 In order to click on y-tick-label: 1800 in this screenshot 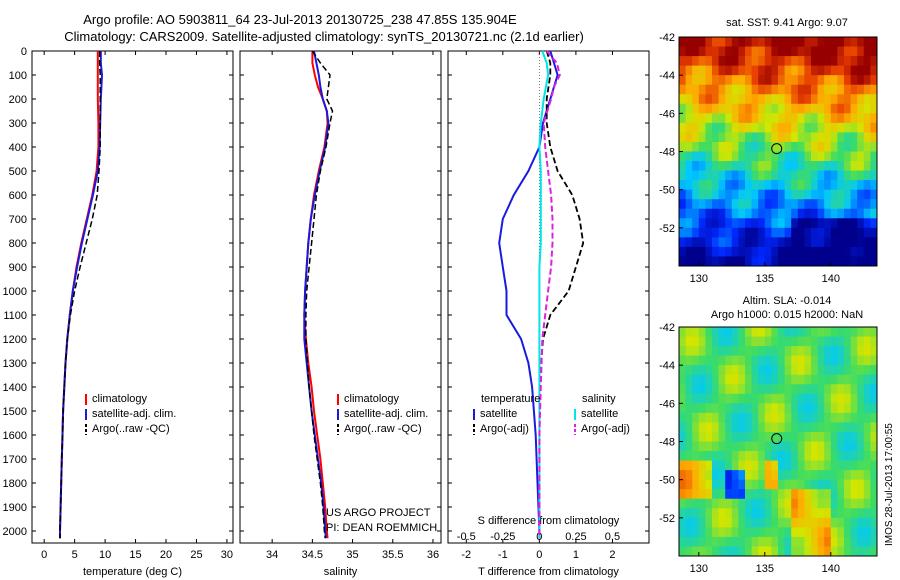, I will do `click(15, 484)`.